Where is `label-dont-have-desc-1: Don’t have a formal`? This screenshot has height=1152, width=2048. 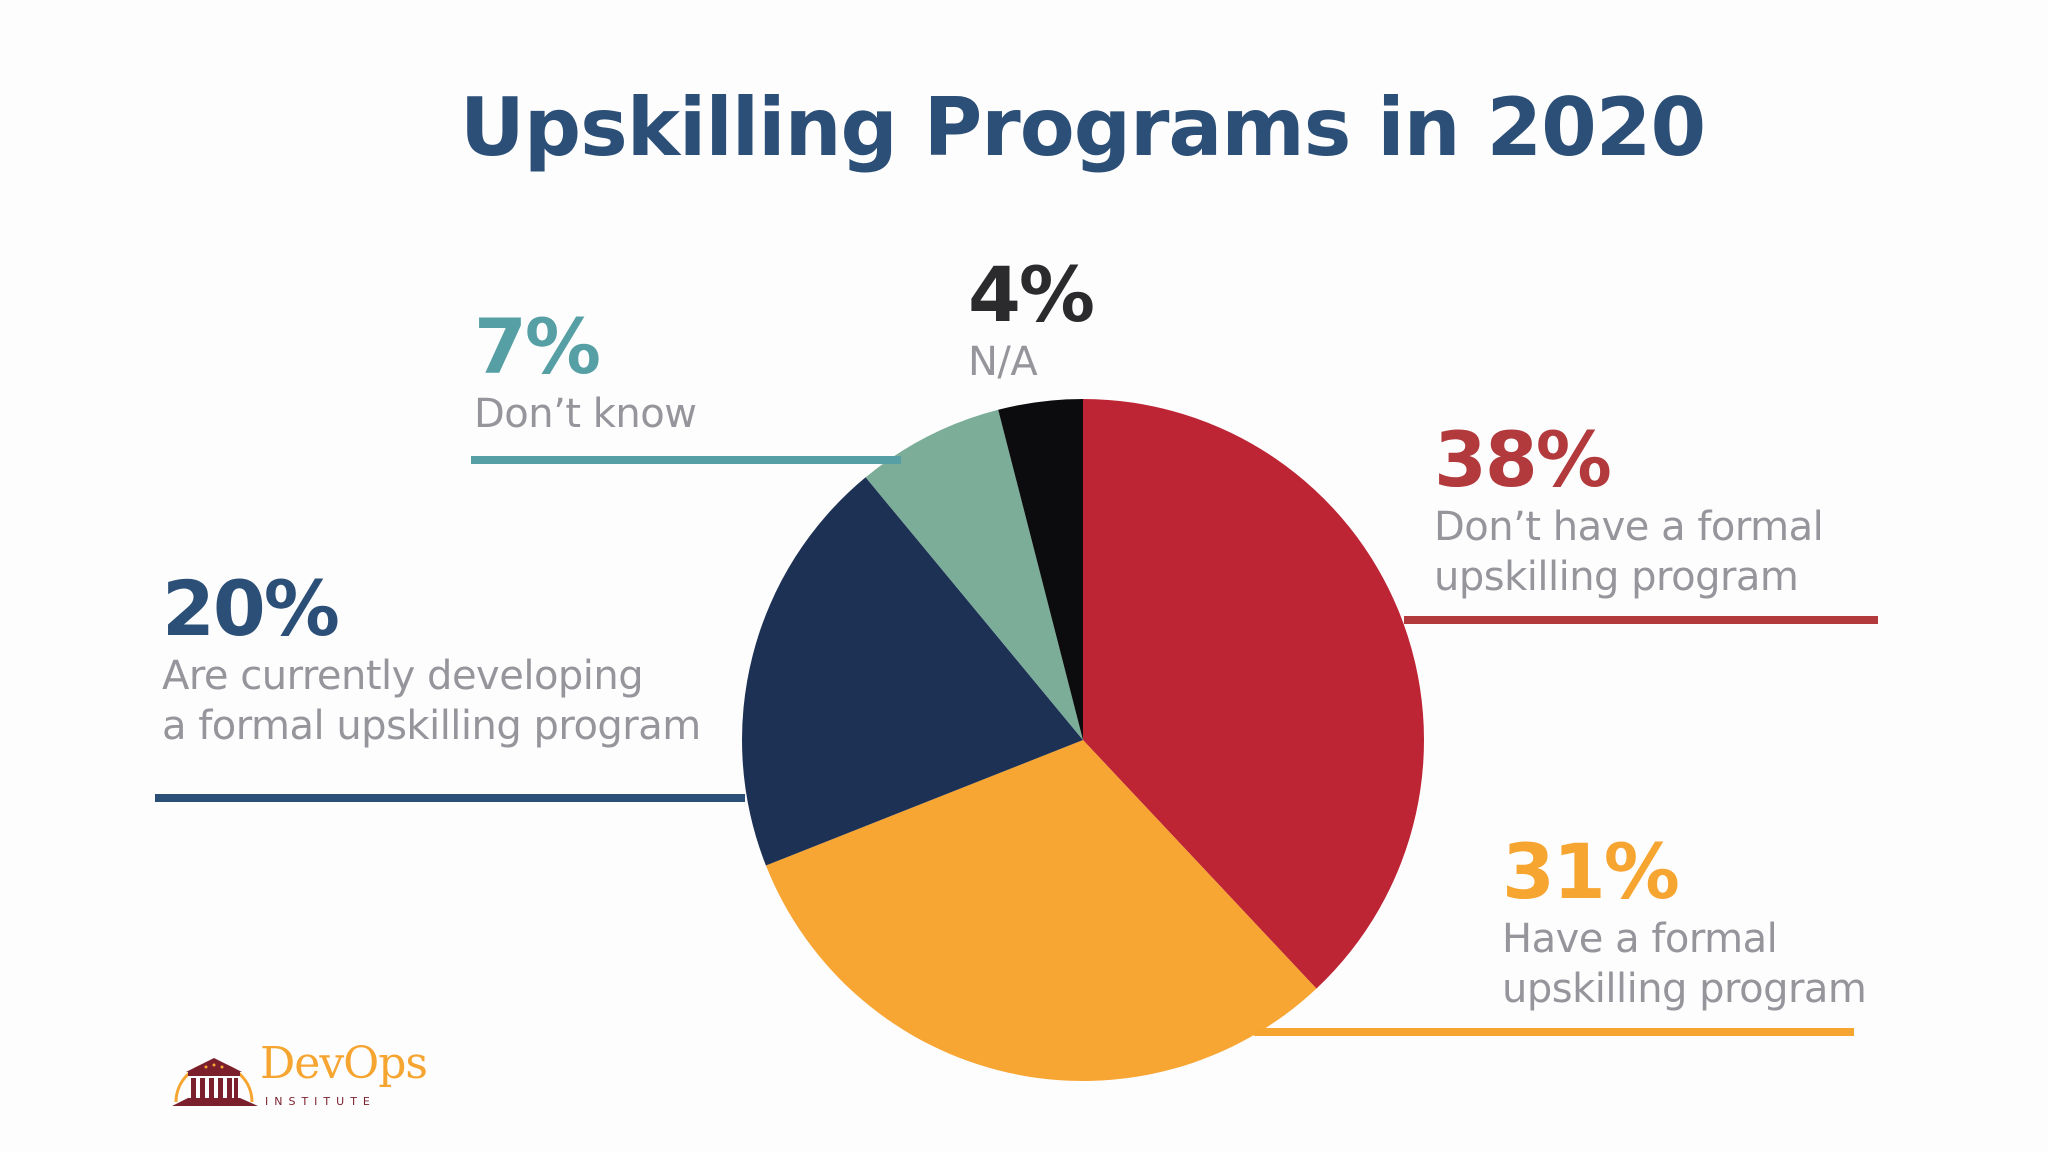
label-dont-have-desc-1: Don’t have a formal is located at coordinates (1629, 527).